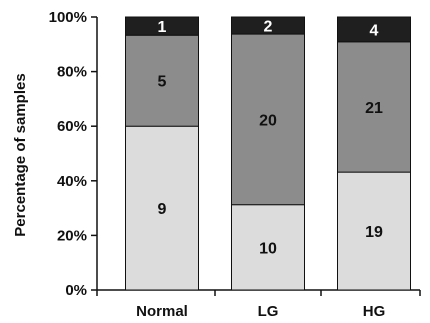 Image resolution: width=430 pixels, height=323 pixels. Describe the element at coordinates (374, 311) in the screenshot. I see `x-tick-label: HG` at that location.